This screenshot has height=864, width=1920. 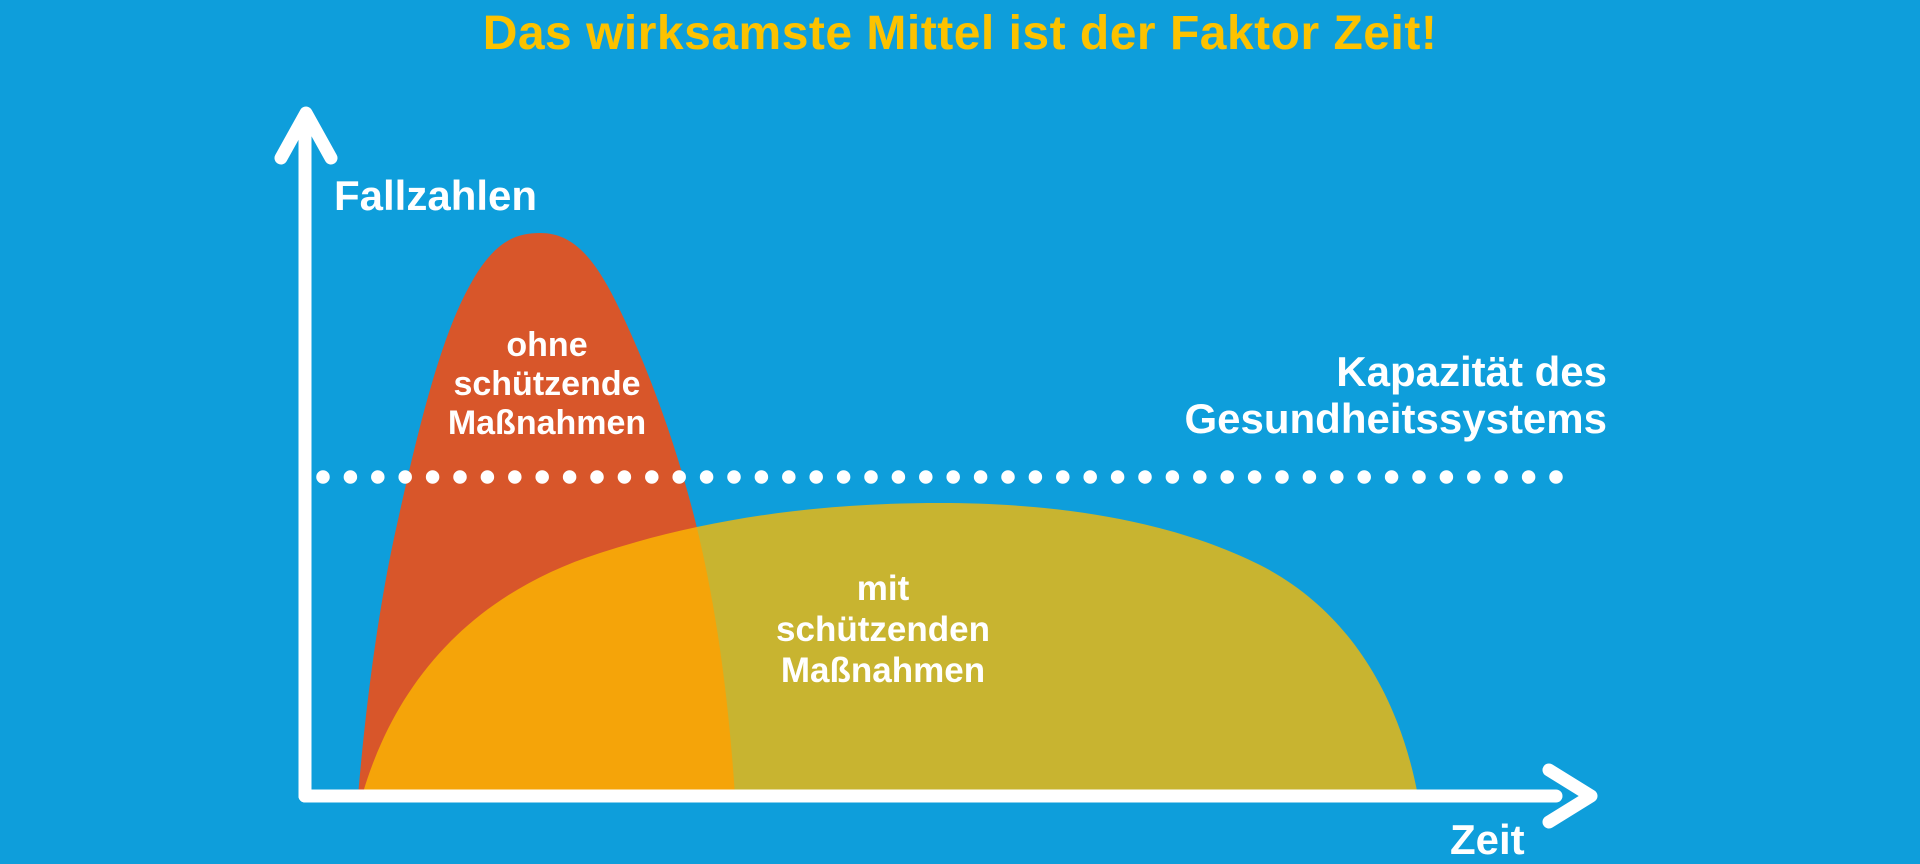 What do you see at coordinates (1570, 796) in the screenshot?
I see `x-axis-arrow-icon` at bounding box center [1570, 796].